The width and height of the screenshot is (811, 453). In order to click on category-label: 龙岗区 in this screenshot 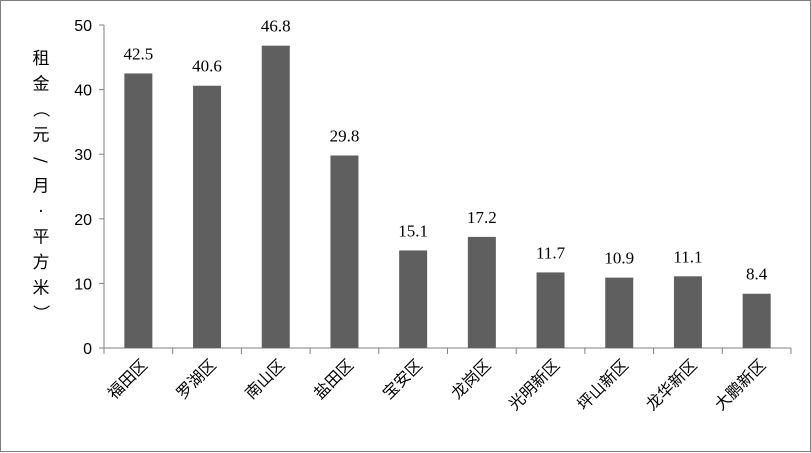, I will do `click(470, 378)`.